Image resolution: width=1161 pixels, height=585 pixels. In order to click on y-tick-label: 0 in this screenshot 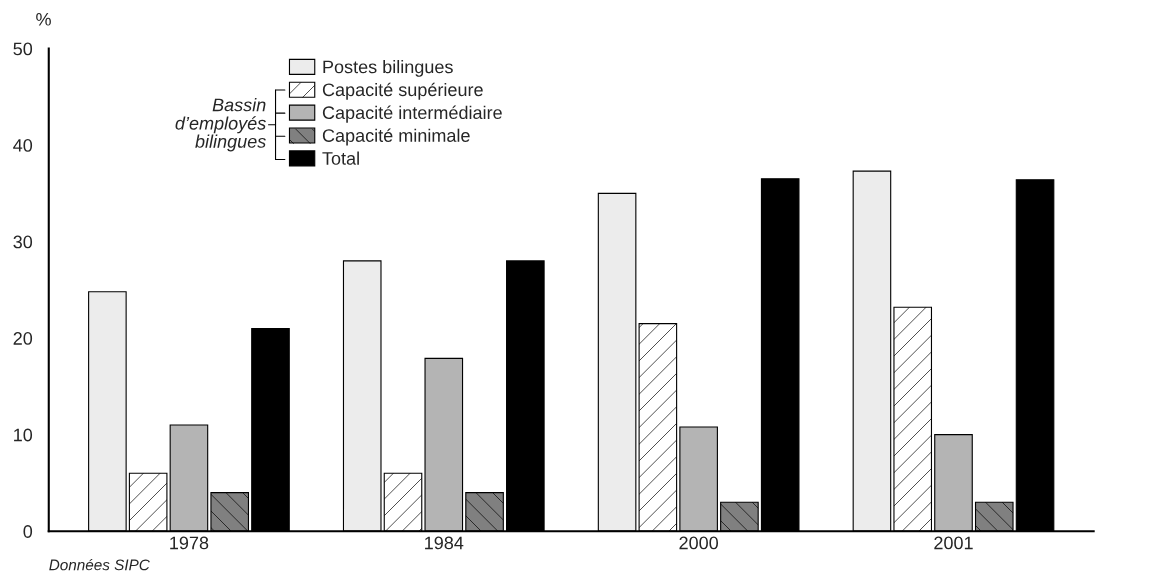, I will do `click(28, 531)`.